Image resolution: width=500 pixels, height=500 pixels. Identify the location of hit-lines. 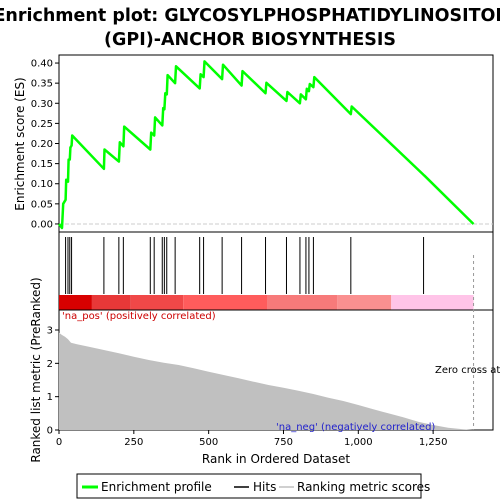
(245, 265).